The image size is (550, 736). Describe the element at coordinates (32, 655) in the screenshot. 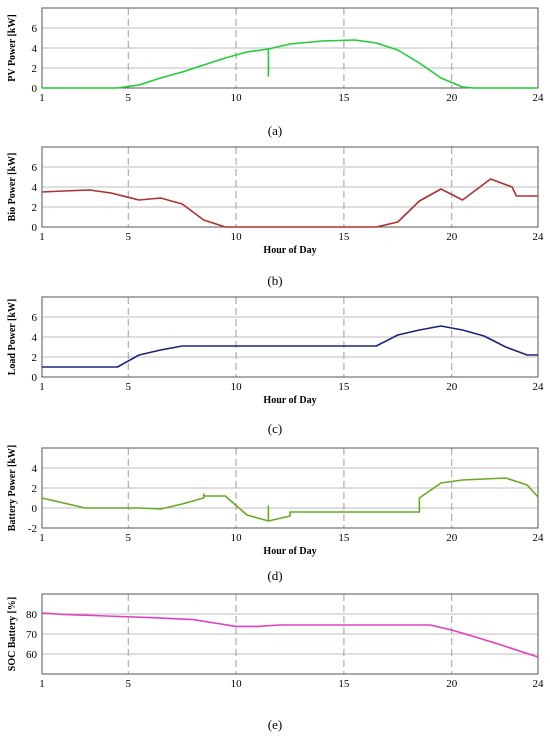

I see `y-tick-label: 60` at that location.